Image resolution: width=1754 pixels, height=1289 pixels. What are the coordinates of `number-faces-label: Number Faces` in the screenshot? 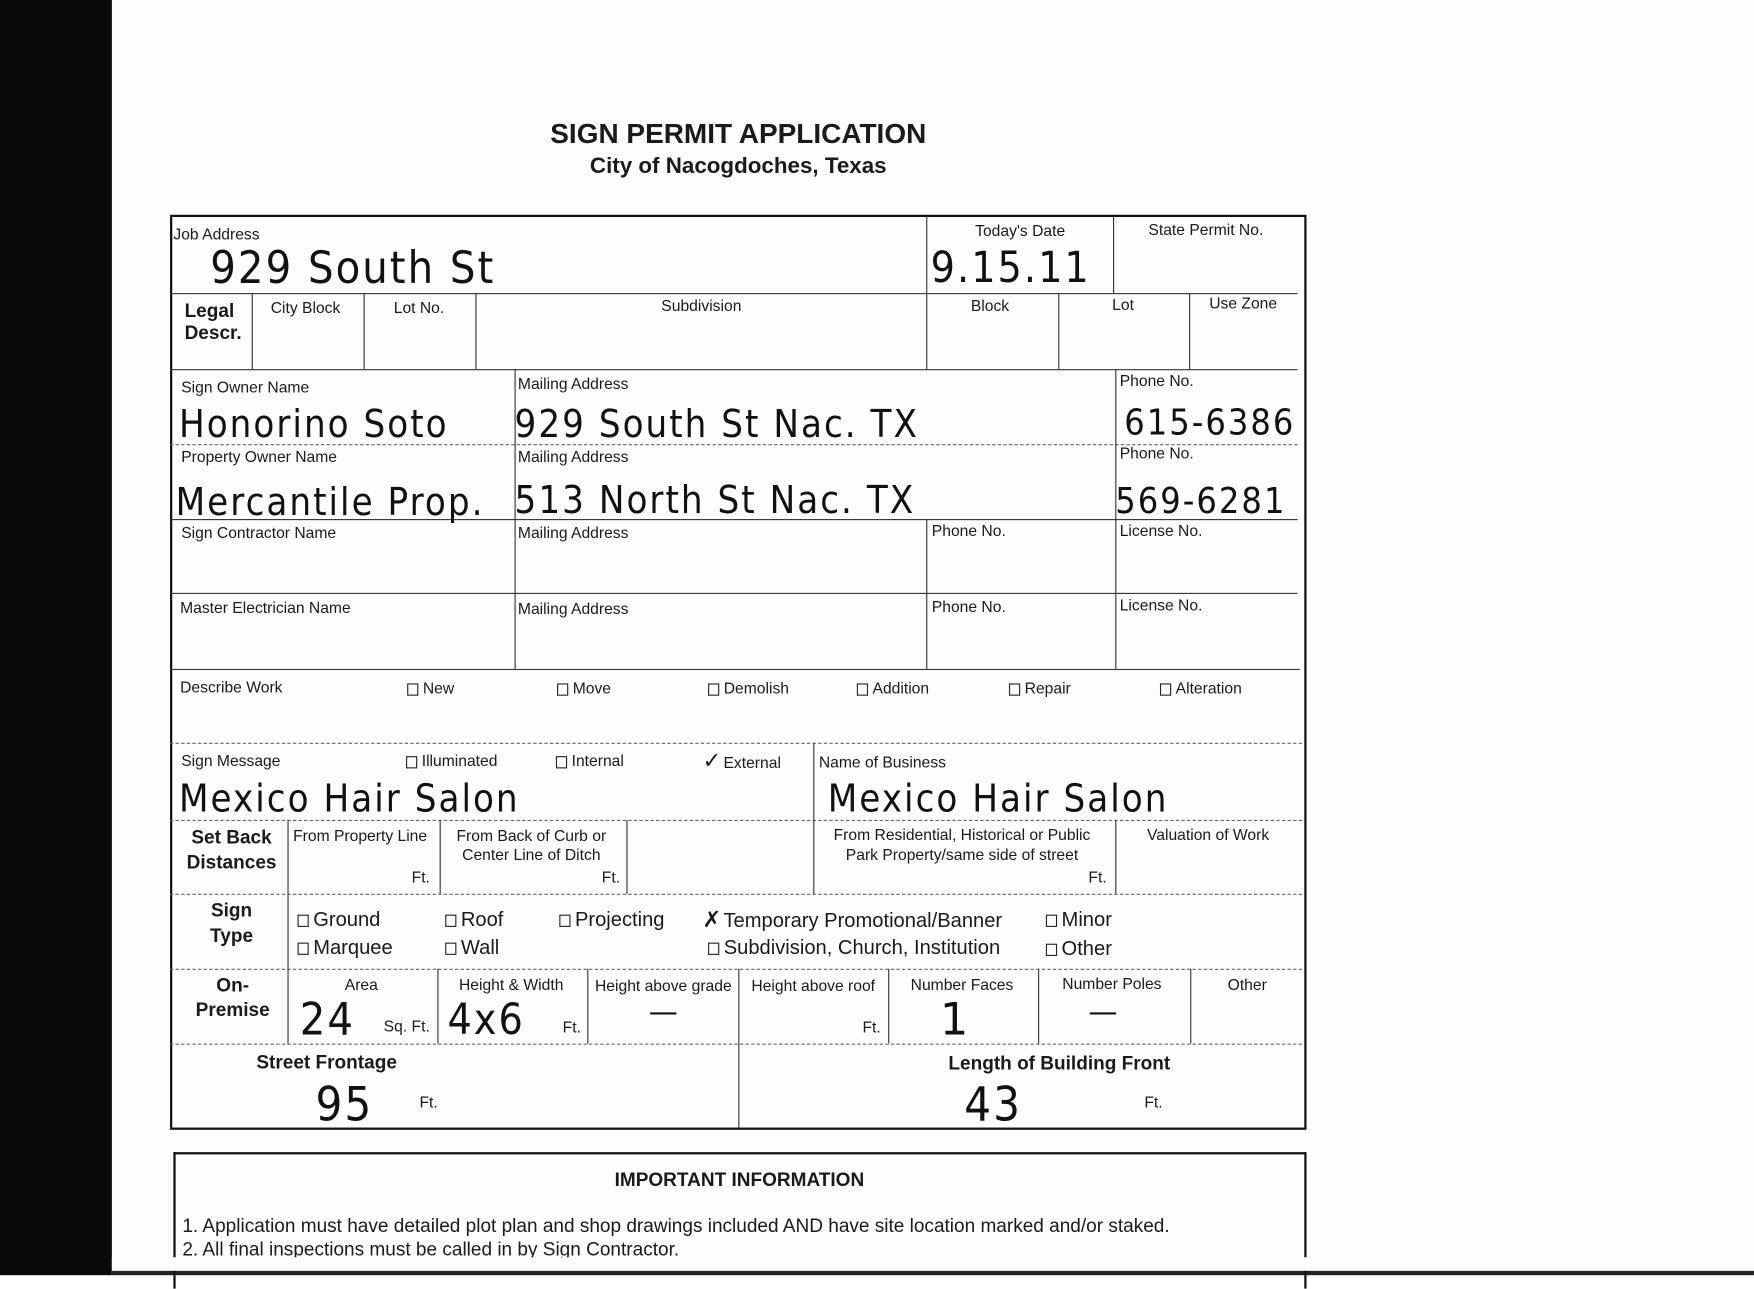 It's located at (962, 984).